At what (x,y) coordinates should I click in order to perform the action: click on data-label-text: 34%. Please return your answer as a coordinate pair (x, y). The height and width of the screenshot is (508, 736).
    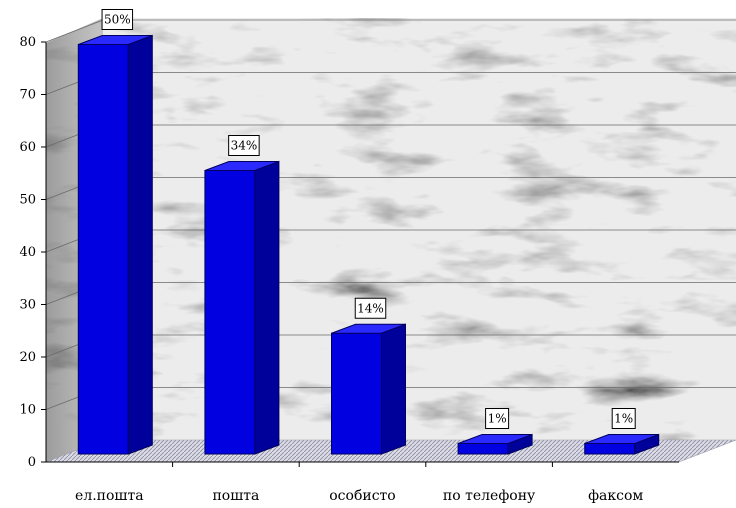
    Looking at the image, I should click on (244, 146).